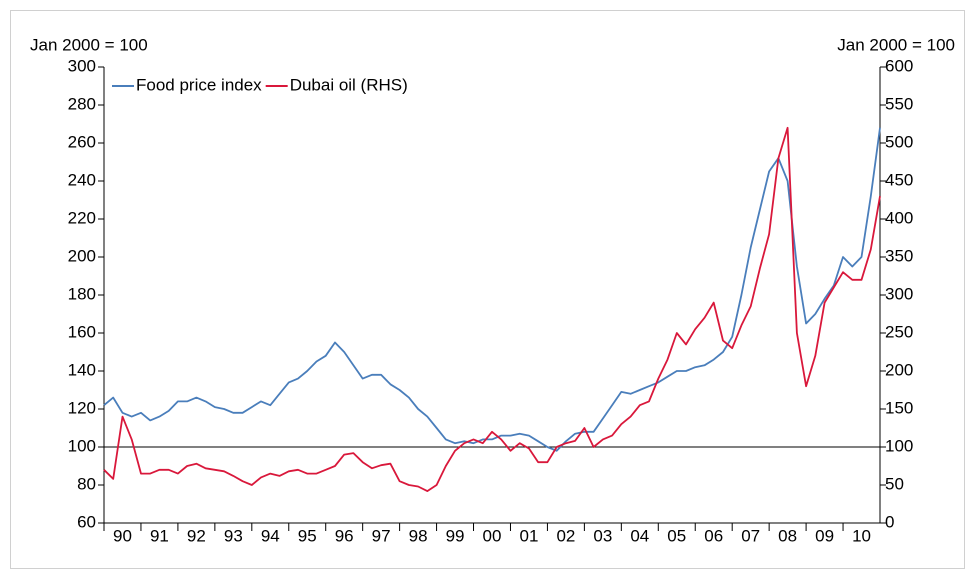 The width and height of the screenshot is (973, 577). Describe the element at coordinates (86, 483) in the screenshot. I see `y-tick-label: 80` at that location.